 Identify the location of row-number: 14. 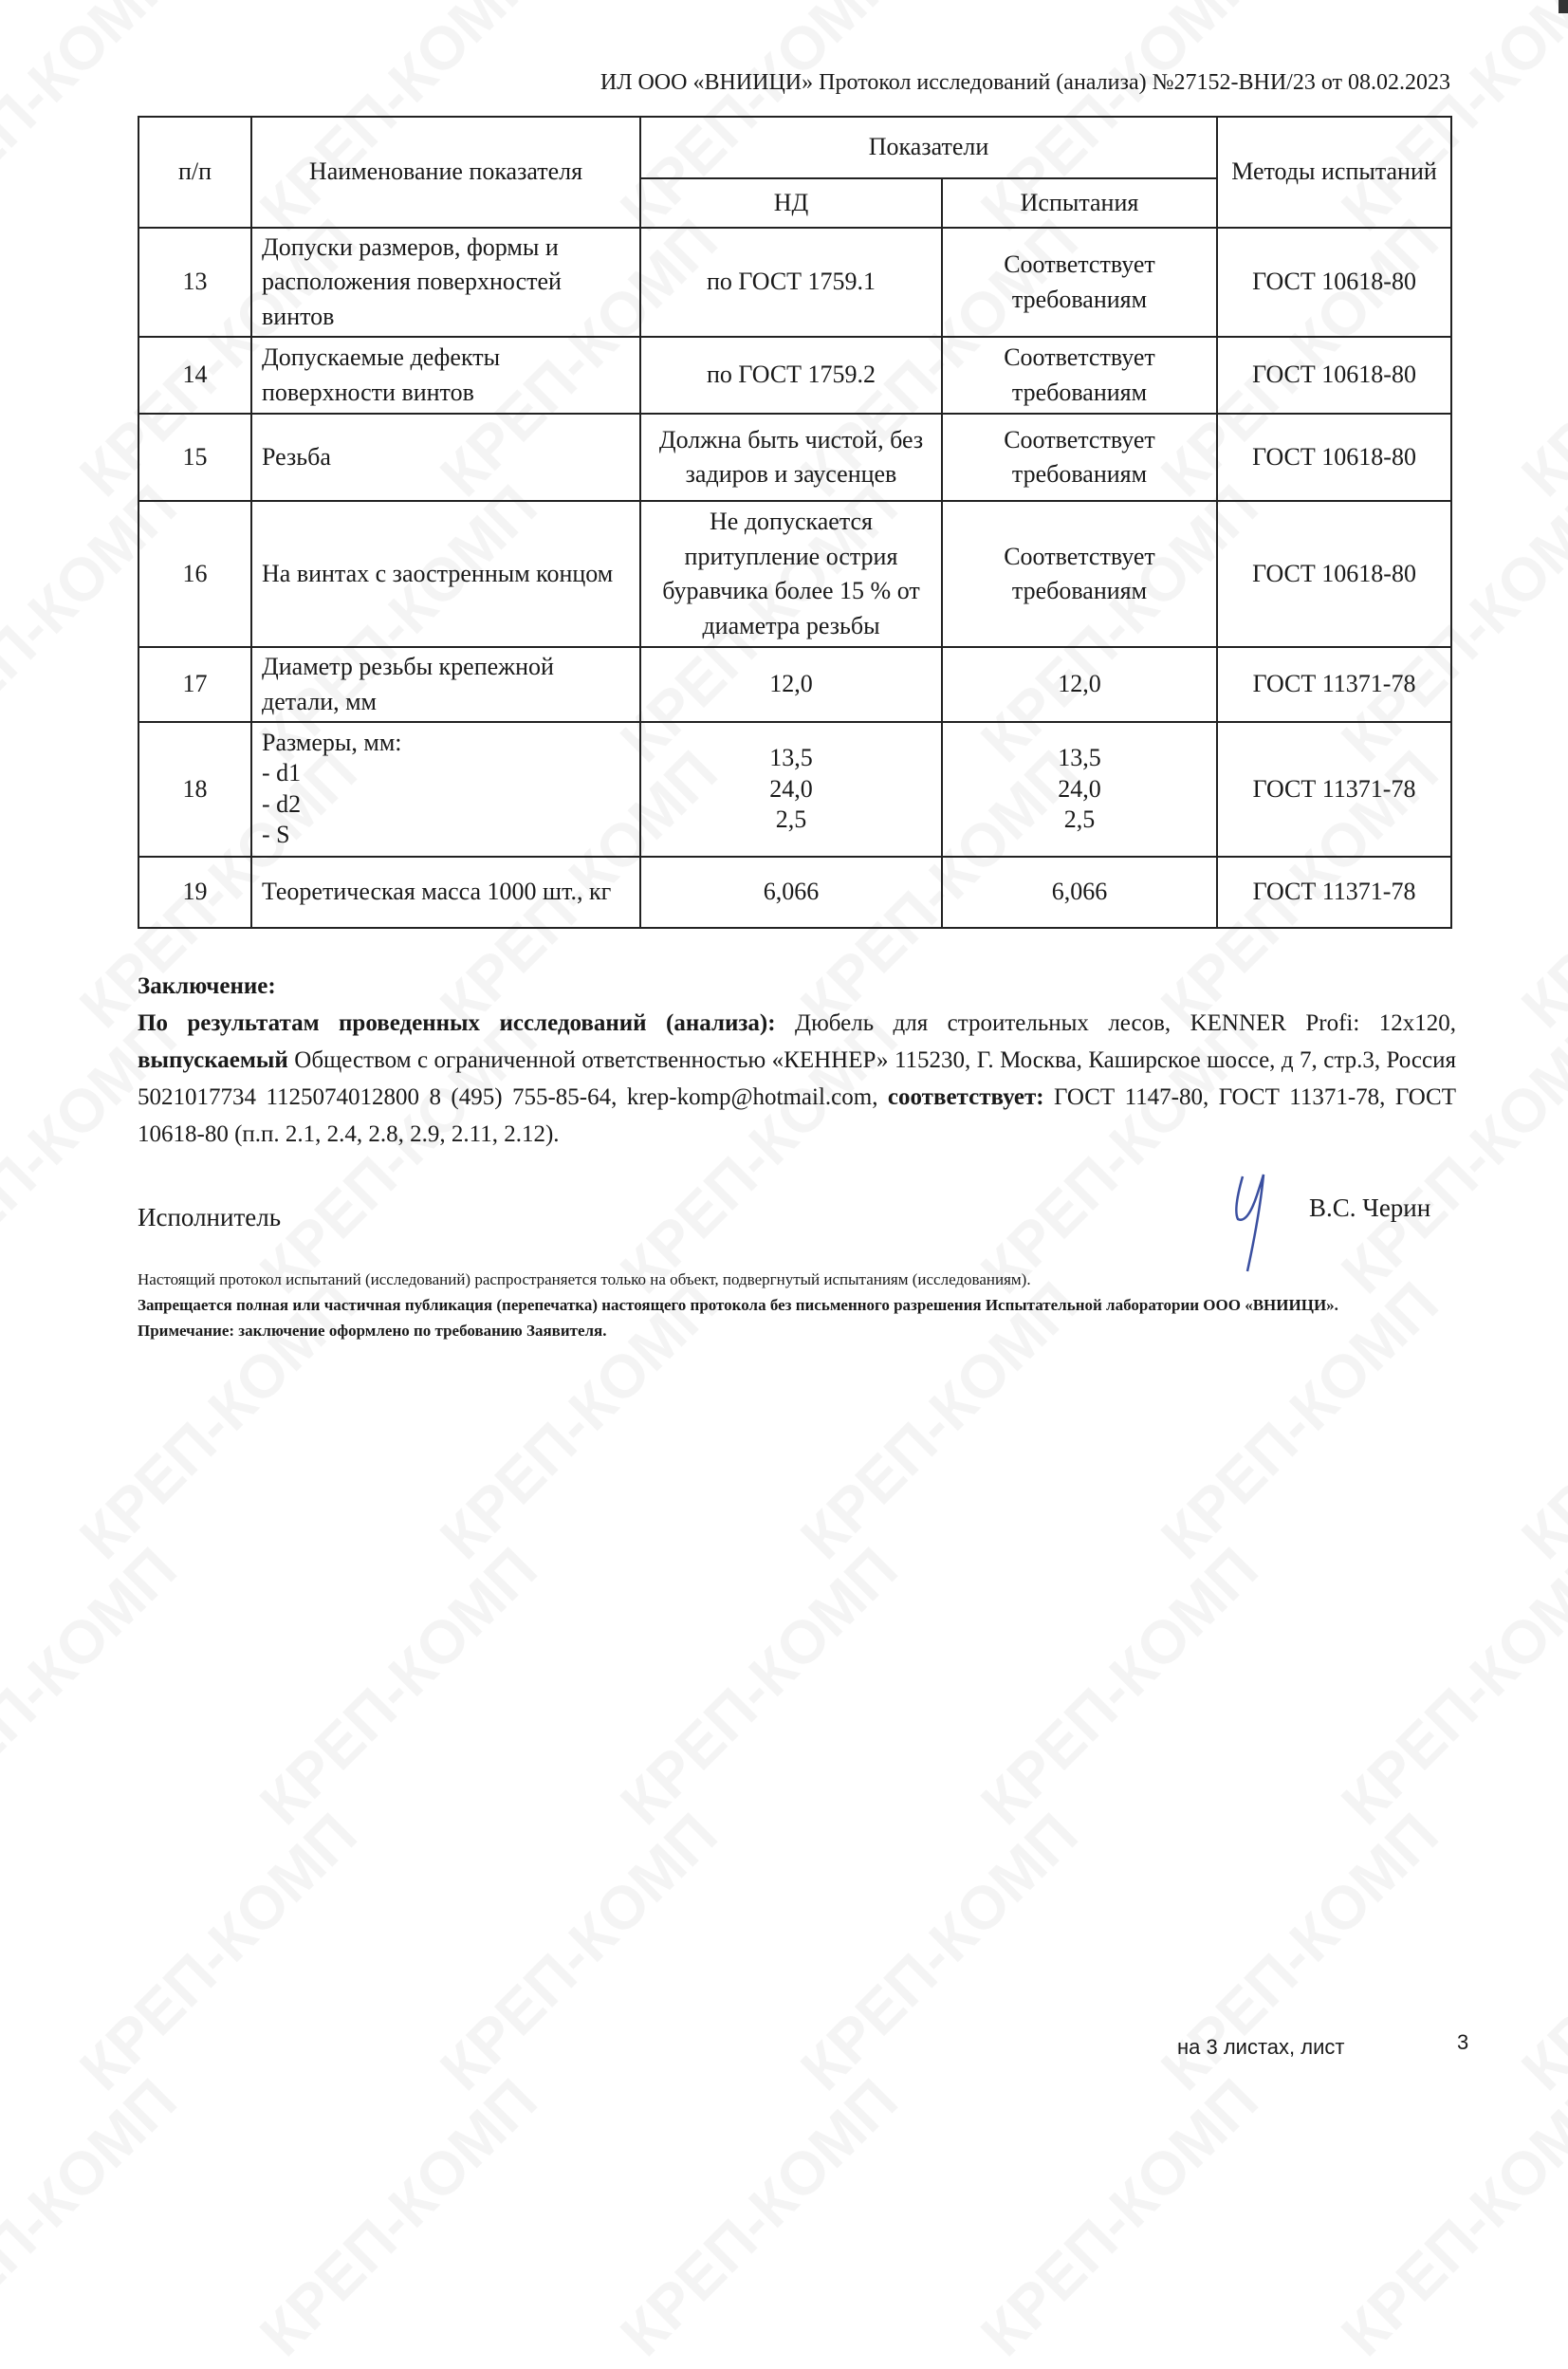
(195, 376).